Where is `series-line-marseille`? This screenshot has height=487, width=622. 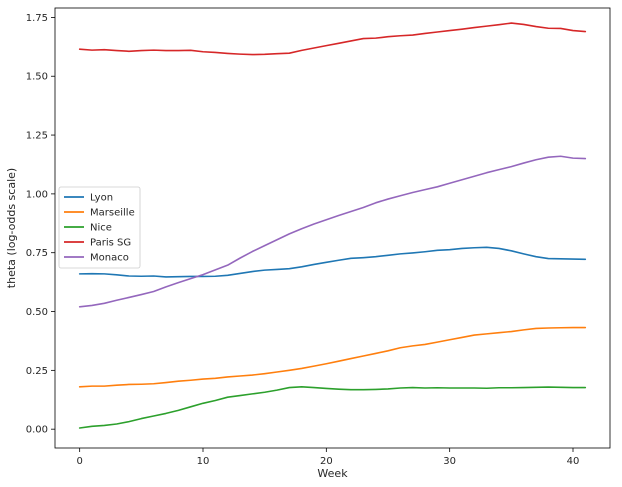 series-line-marseille is located at coordinates (332, 357).